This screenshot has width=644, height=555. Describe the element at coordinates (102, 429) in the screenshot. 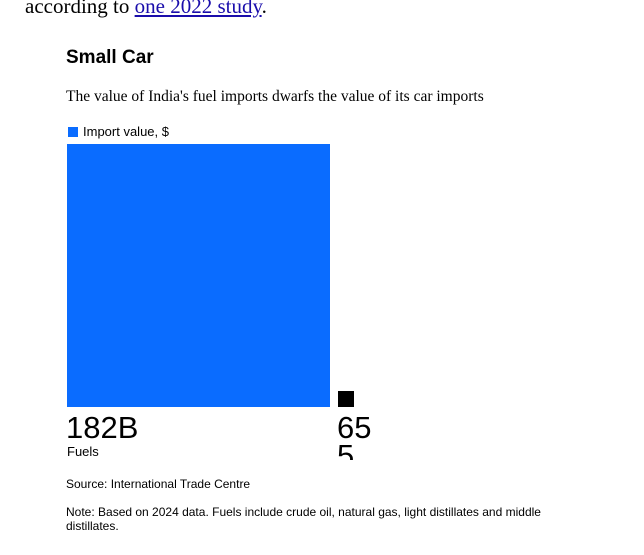

I see `value-label: 182B` at that location.